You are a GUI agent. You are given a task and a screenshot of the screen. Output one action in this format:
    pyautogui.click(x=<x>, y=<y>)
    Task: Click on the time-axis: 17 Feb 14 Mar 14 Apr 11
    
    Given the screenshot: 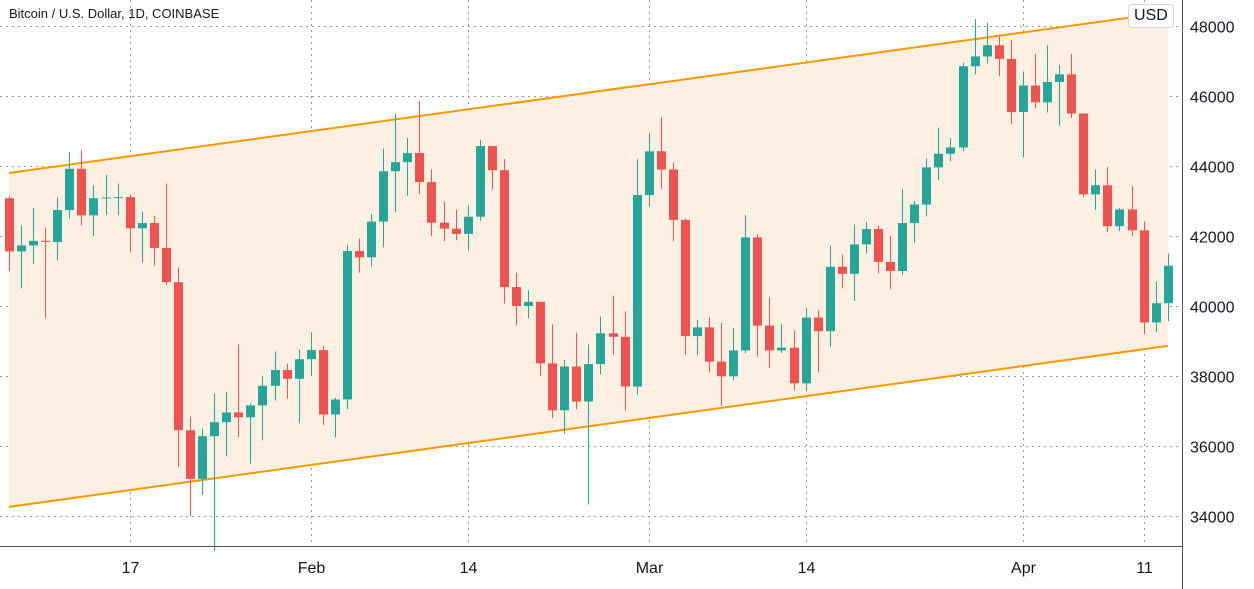 What is the action you would take?
    pyautogui.click(x=637, y=568)
    